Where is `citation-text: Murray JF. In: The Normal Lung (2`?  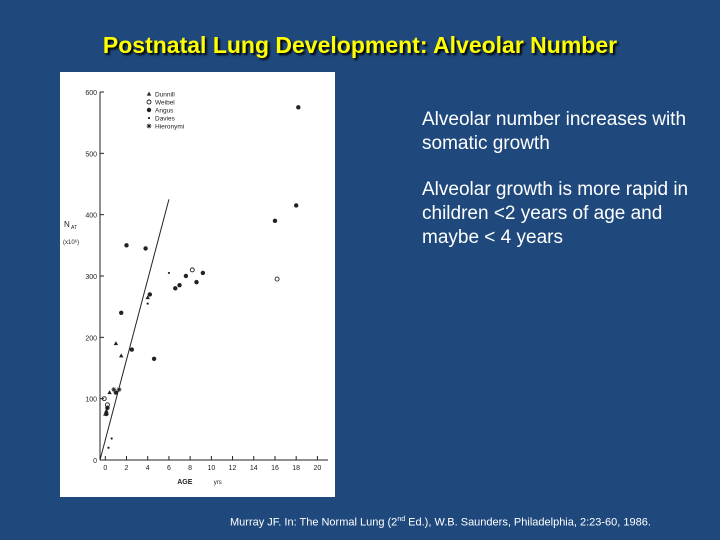 citation-text: Murray JF. In: The Normal Lung (2 is located at coordinates (314, 522).